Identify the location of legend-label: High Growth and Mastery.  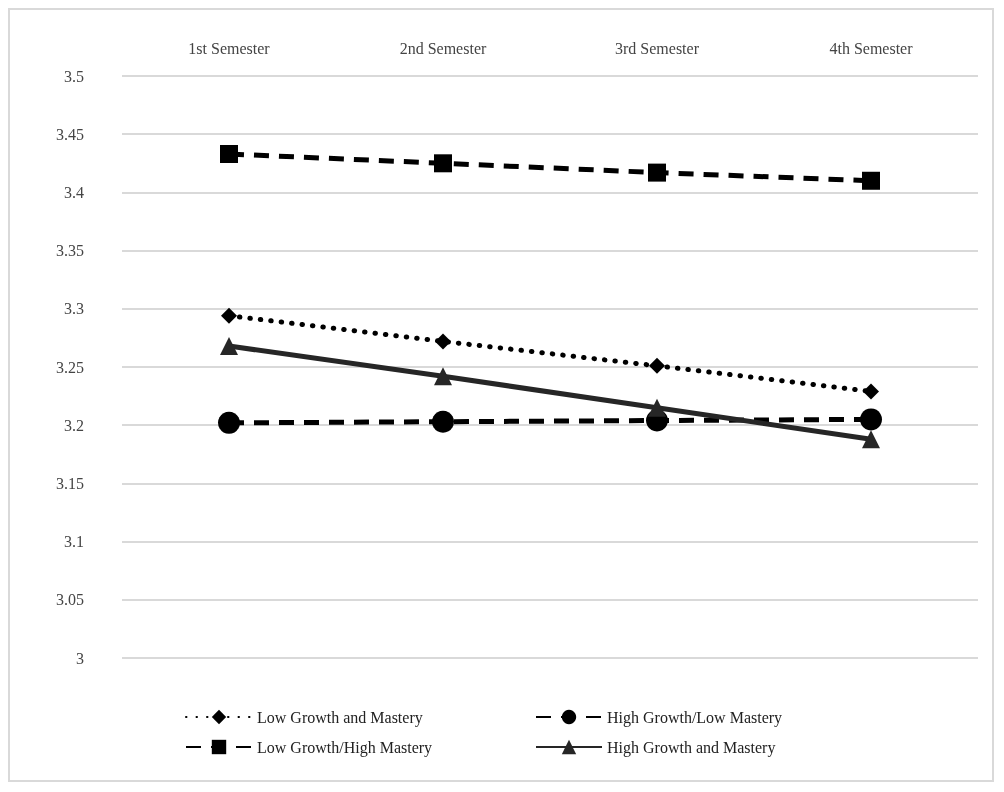
(691, 747).